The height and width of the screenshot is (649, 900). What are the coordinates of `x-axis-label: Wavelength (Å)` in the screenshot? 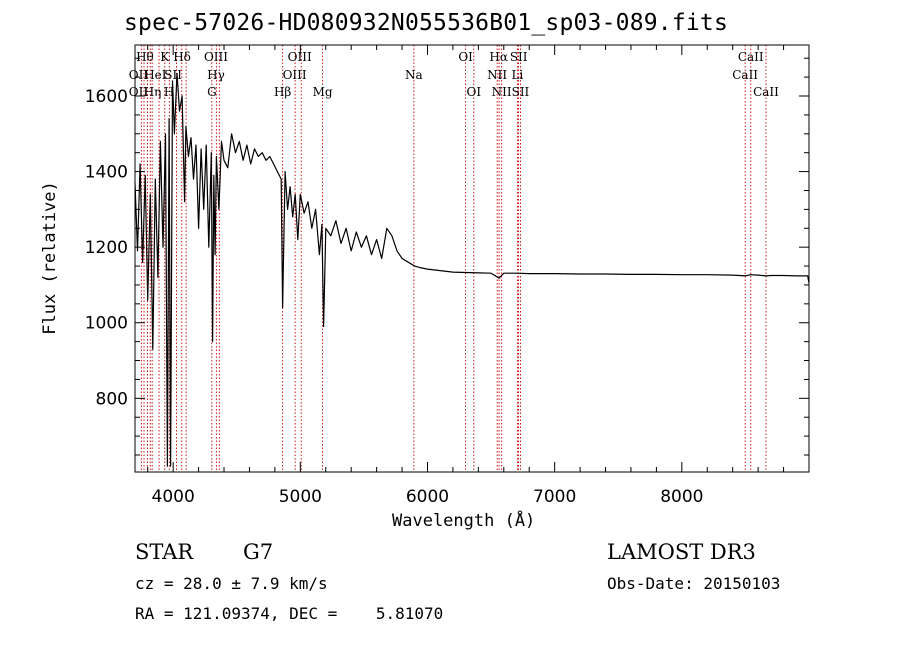 It's located at (464, 521).